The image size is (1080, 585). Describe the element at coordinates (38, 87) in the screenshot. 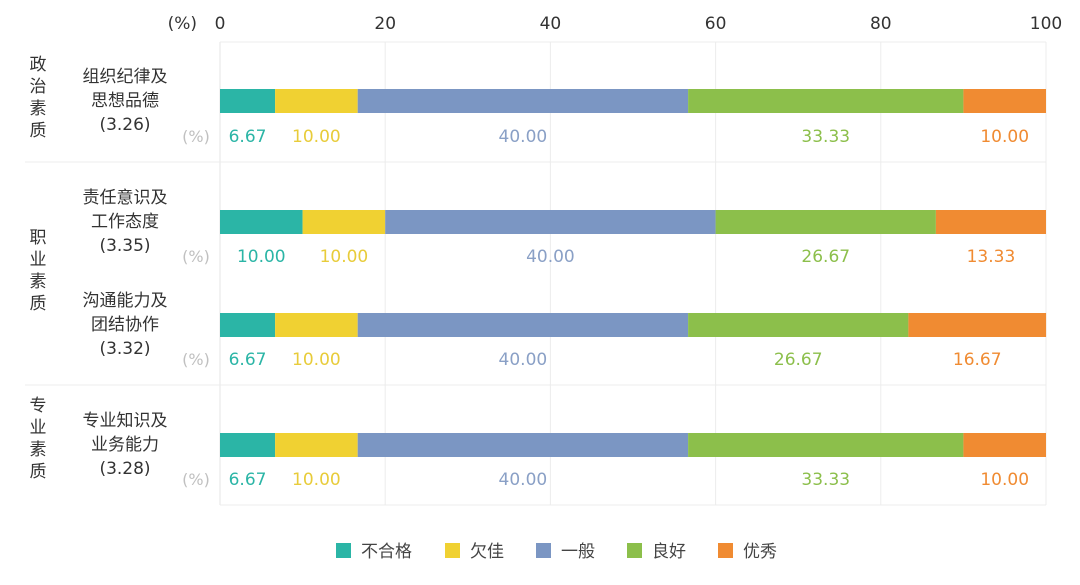

I see `group-label: 治` at that location.